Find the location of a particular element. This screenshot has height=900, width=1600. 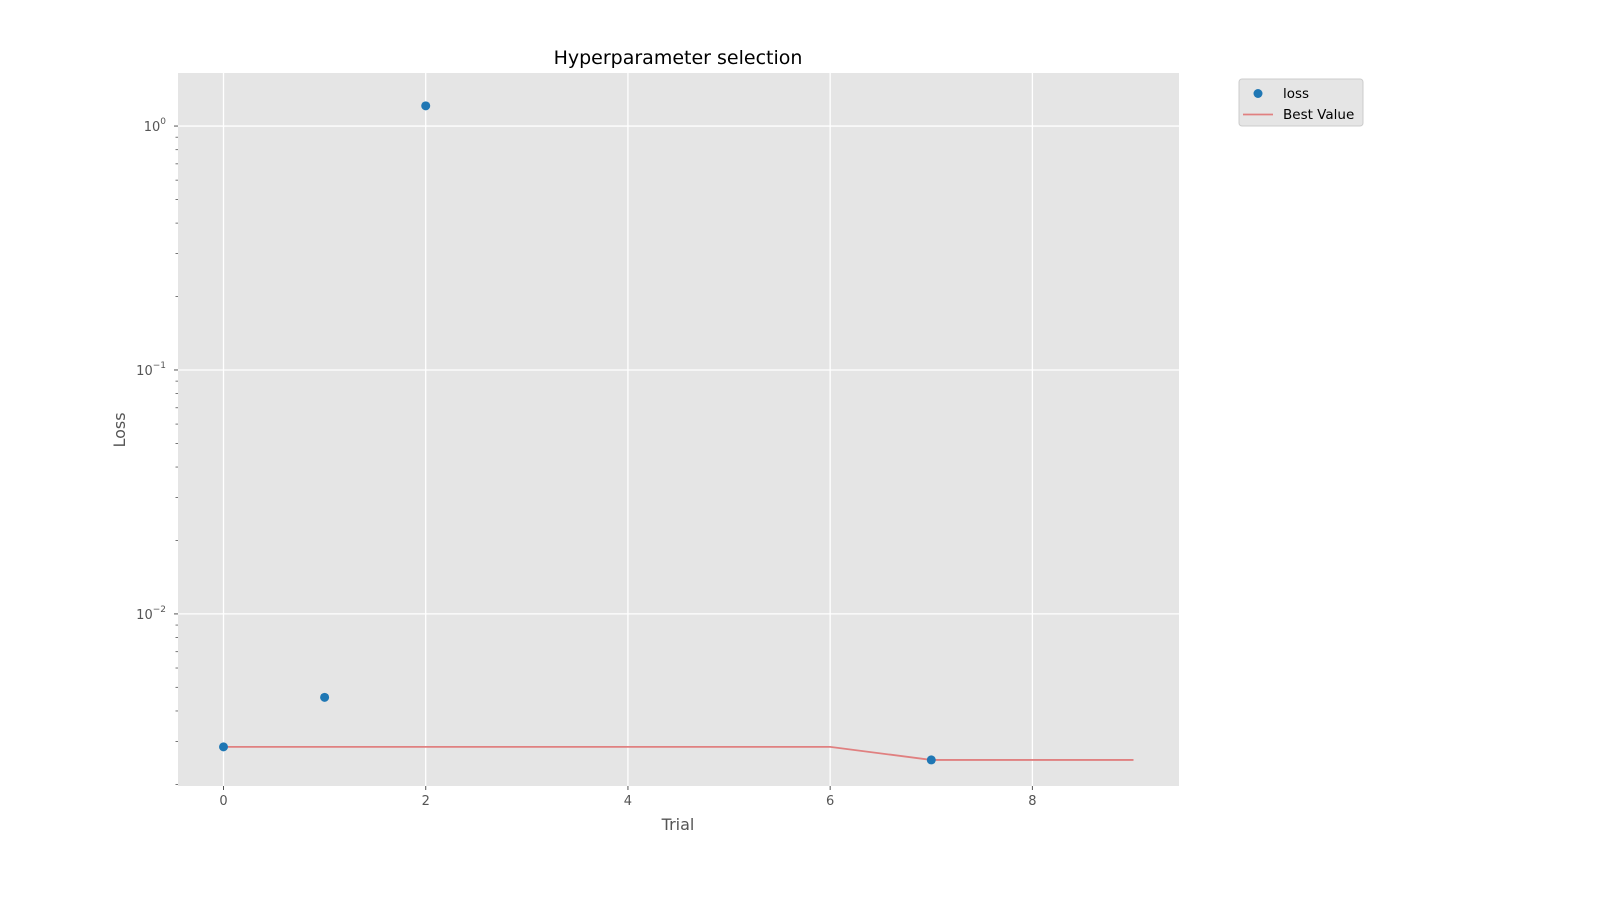

x-tick-label: 2 is located at coordinates (426, 801).